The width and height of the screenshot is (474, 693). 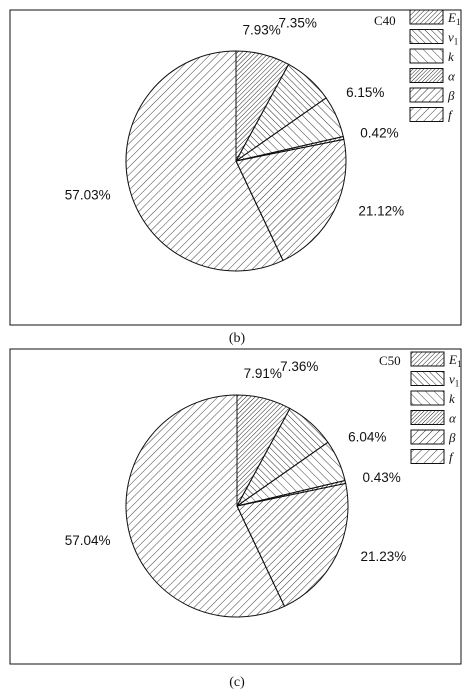 I want to click on slice-label-E1: 7.93%, so click(x=261, y=29).